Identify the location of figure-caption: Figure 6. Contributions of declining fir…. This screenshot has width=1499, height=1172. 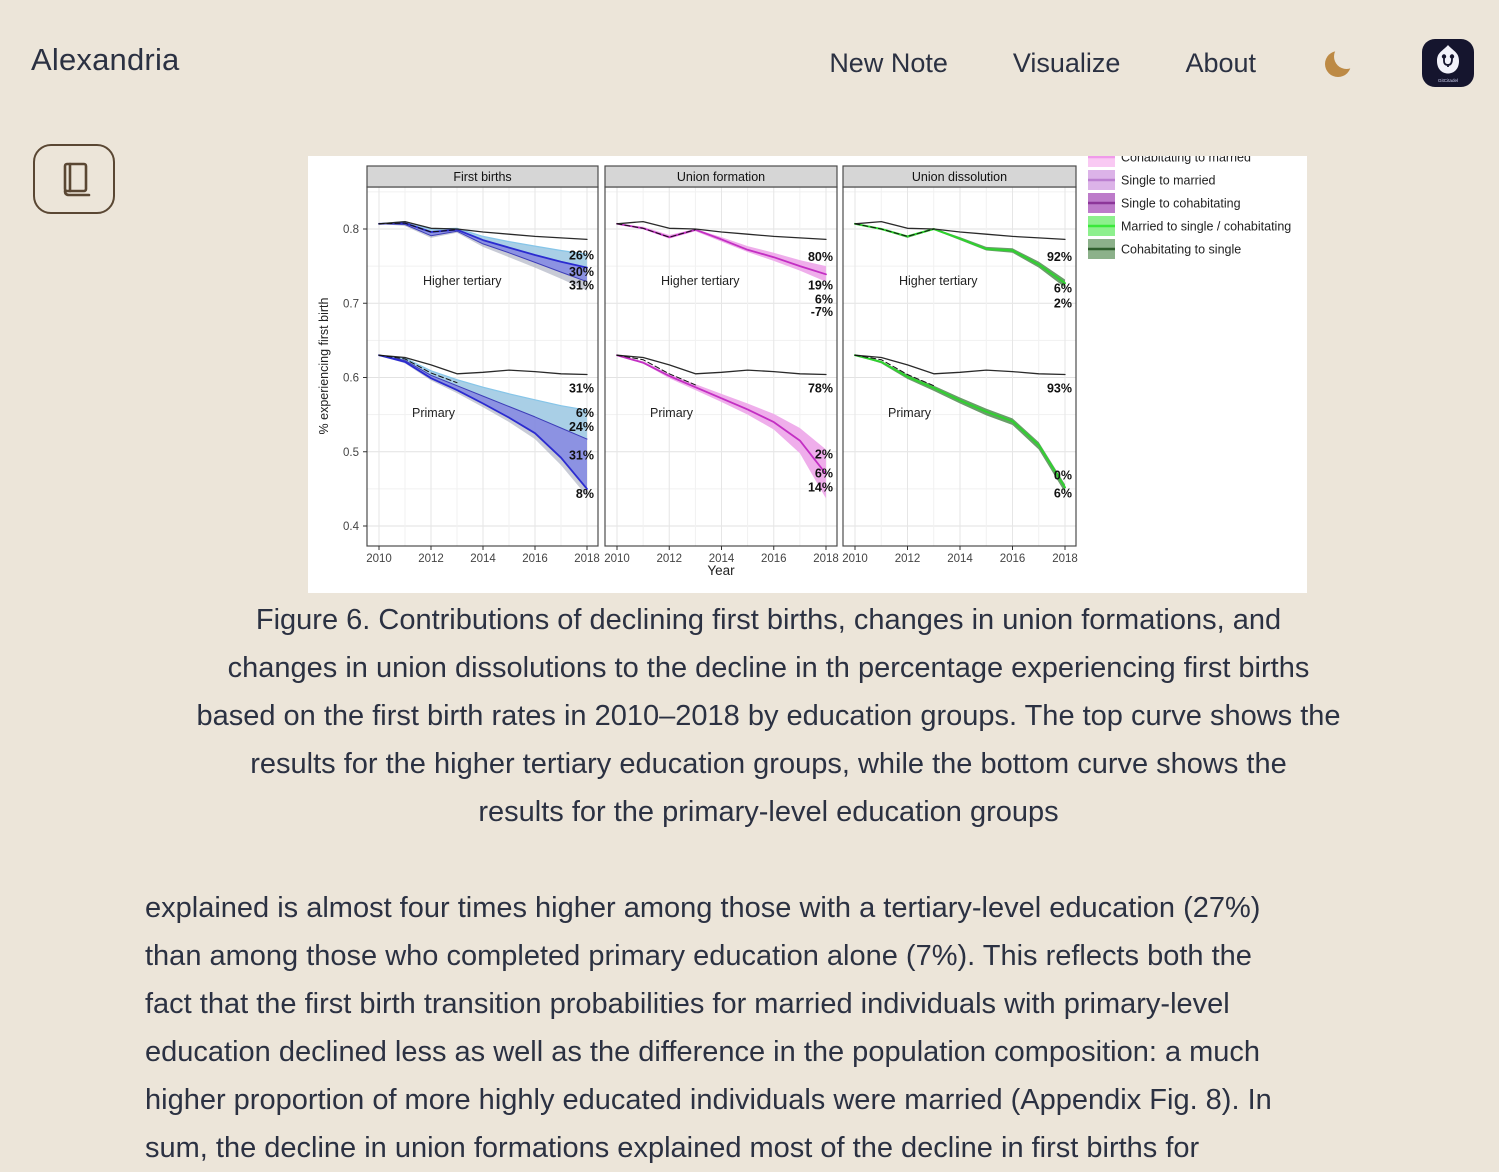
(768, 716).